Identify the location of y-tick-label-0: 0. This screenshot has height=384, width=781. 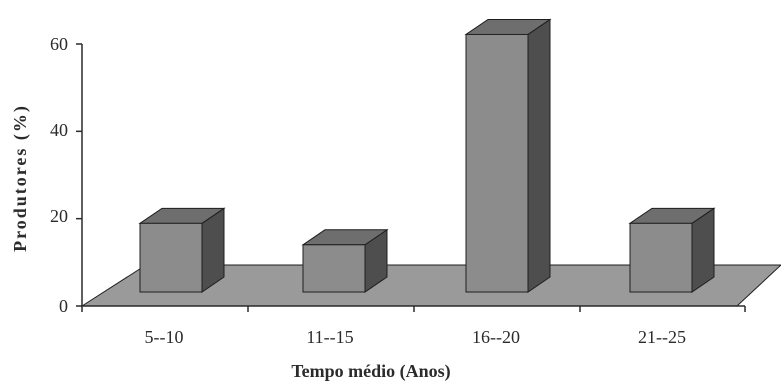
(63, 306).